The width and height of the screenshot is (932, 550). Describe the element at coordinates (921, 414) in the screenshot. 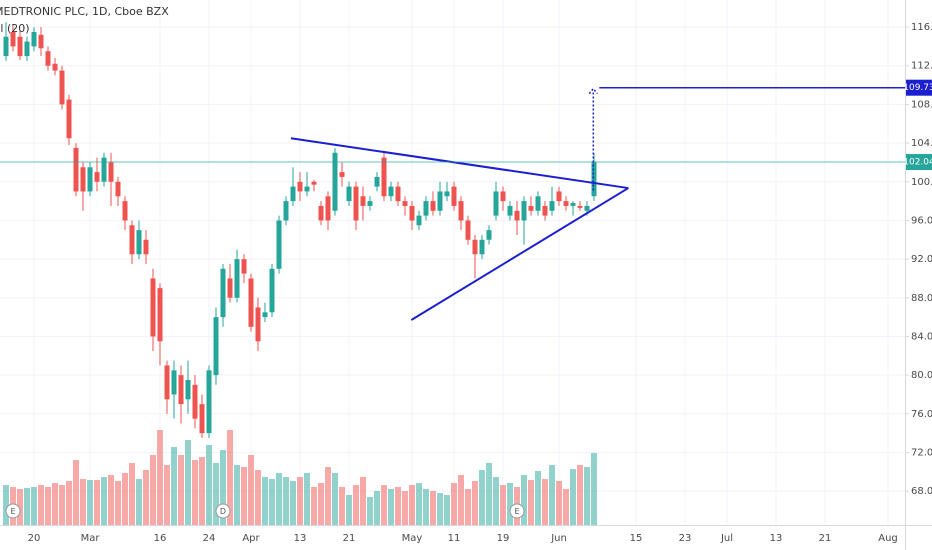

I see `y-tick-label: 76.00` at that location.